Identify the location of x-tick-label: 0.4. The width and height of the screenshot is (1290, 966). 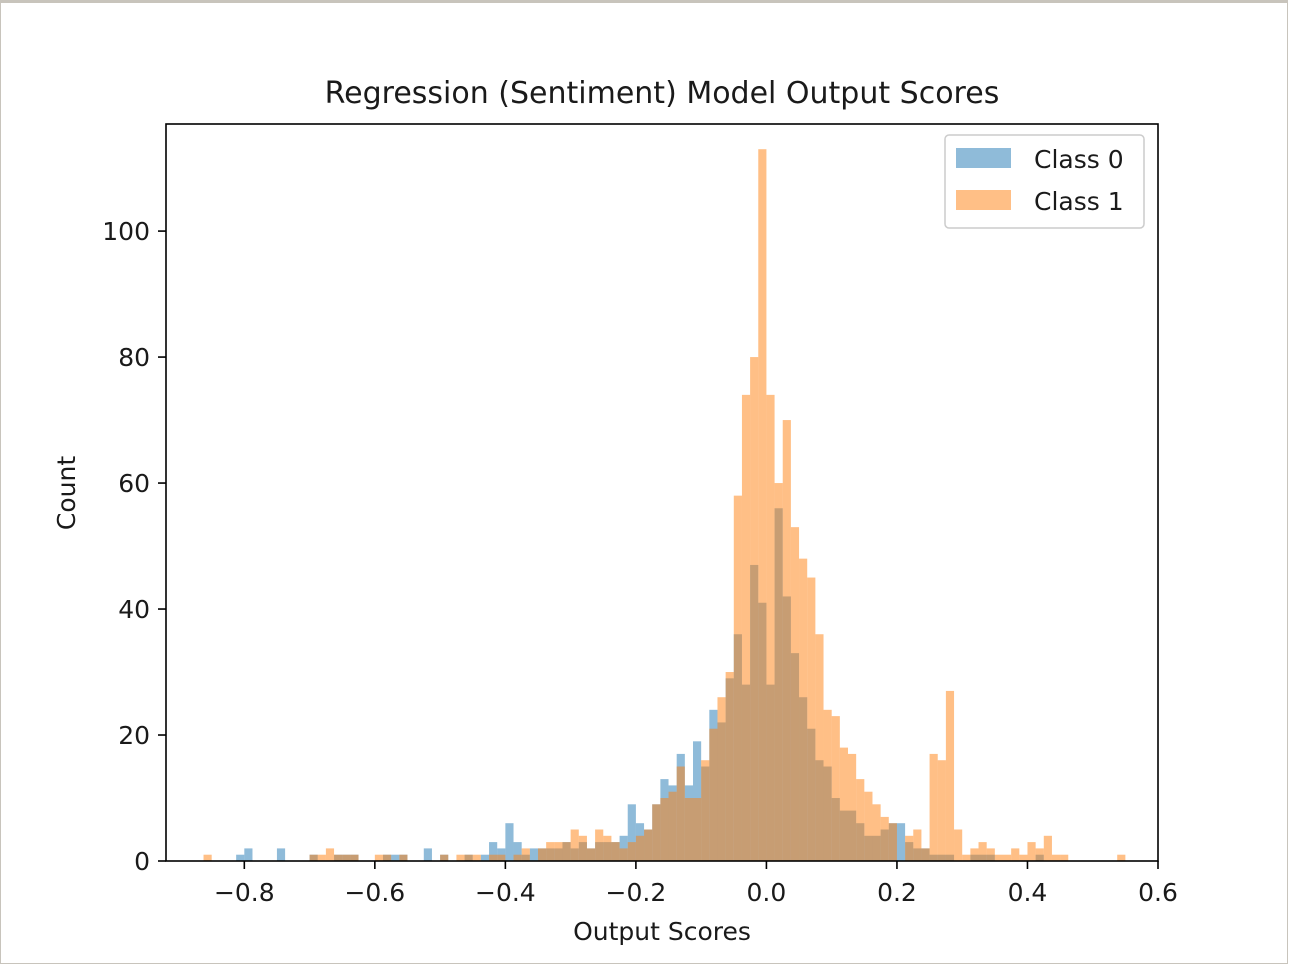
(1028, 892).